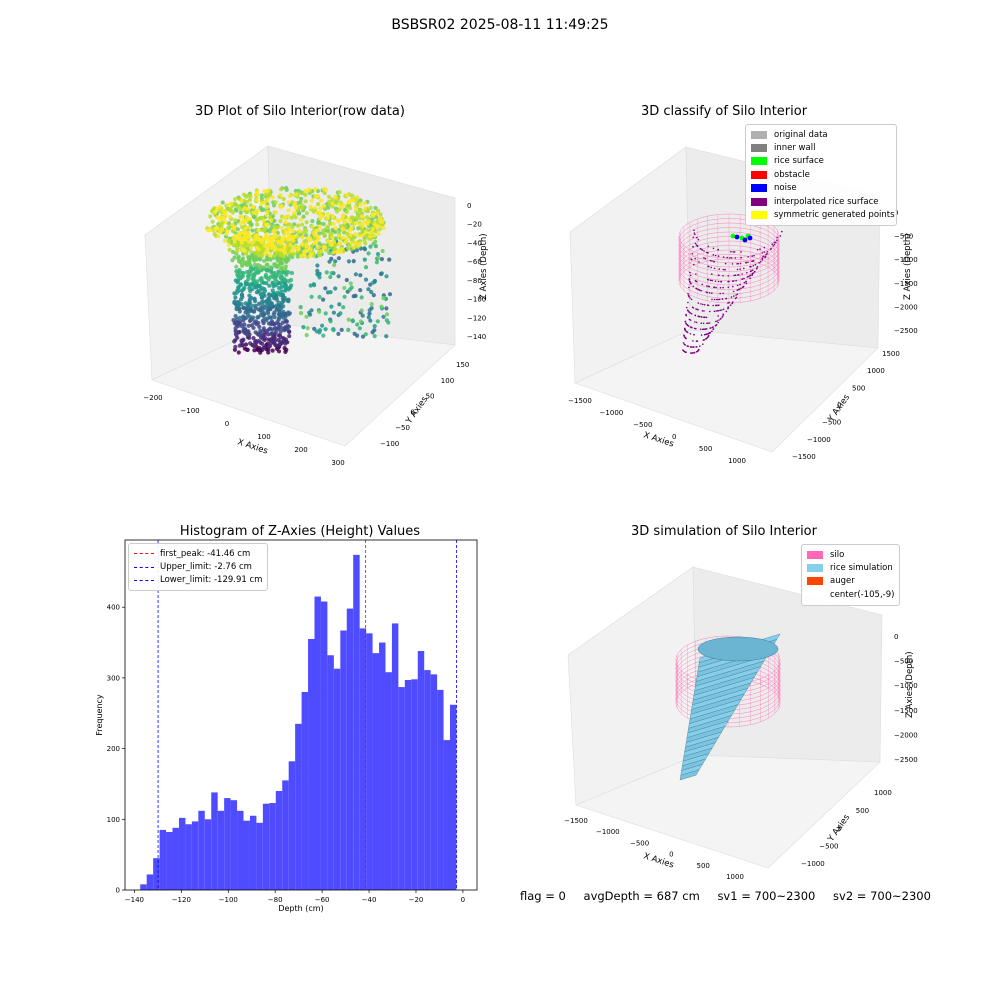  I want to click on classify-legend-label-0: original data, so click(801, 134).